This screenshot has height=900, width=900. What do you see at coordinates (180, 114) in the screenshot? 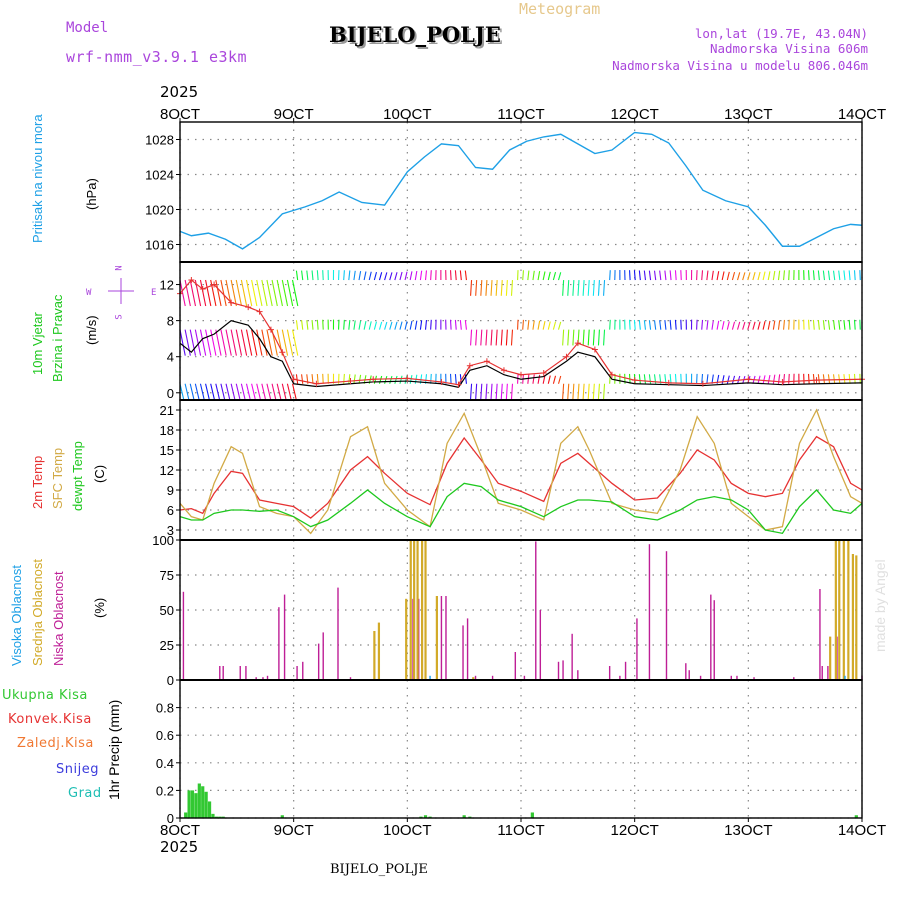
I see `time-tick-top: 8OCT` at bounding box center [180, 114].